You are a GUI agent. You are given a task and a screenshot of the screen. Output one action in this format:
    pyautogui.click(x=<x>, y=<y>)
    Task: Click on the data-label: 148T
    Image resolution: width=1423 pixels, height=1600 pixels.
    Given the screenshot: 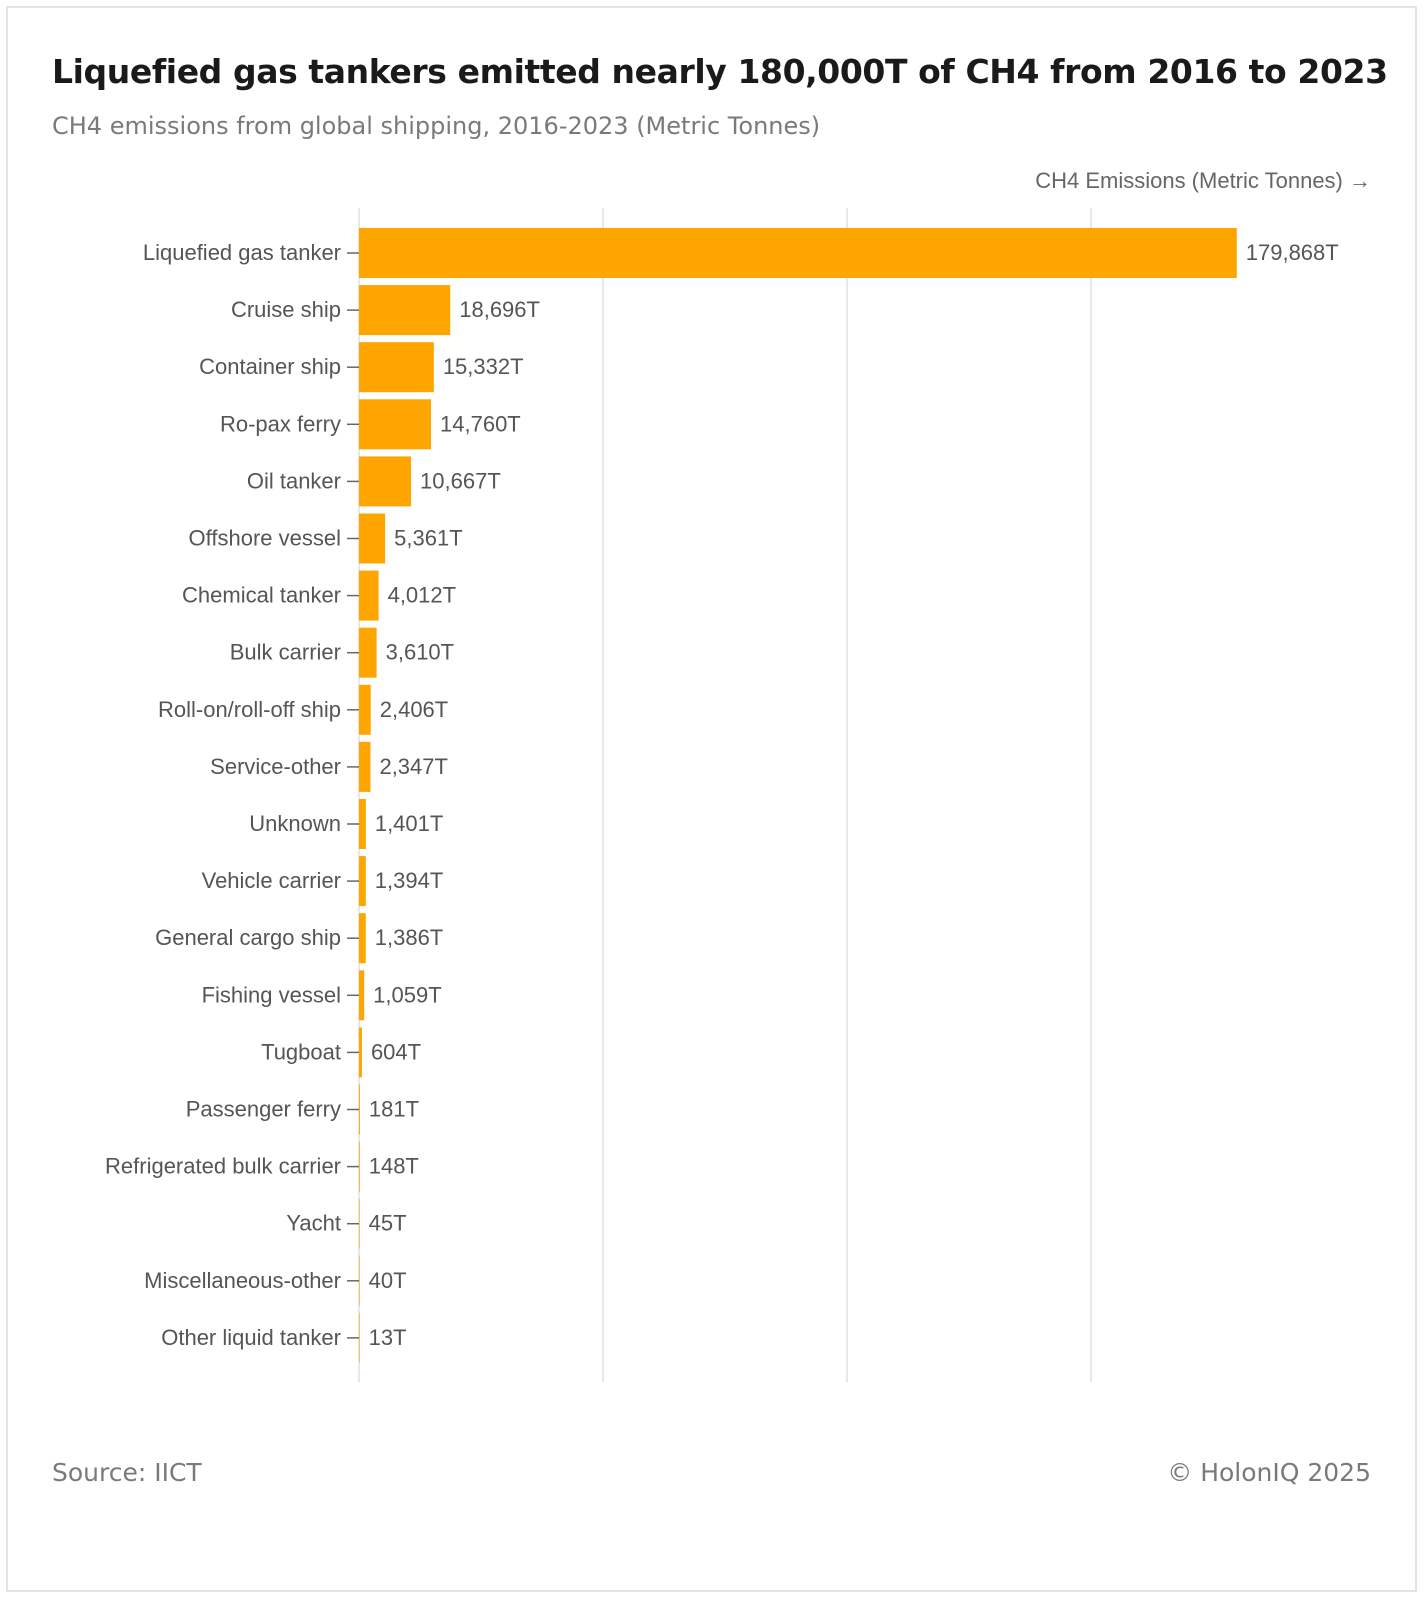 What is the action you would take?
    pyautogui.click(x=394, y=1166)
    